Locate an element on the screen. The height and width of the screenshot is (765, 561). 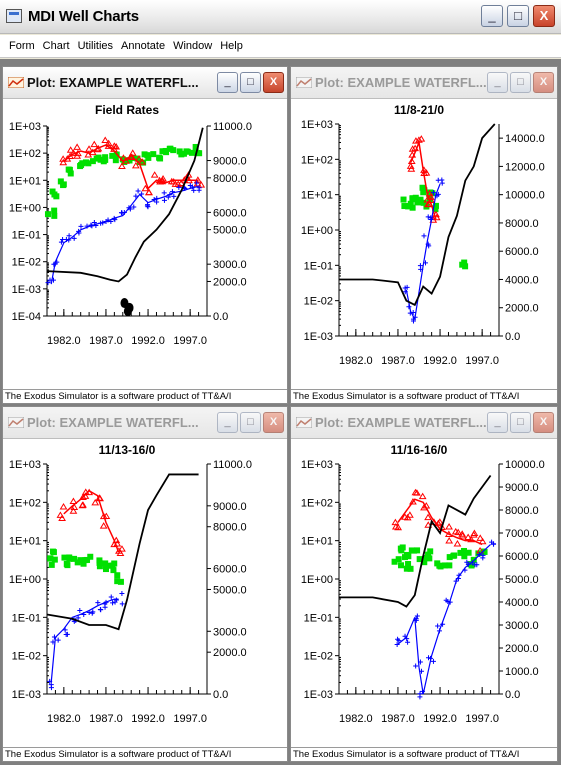
water-rate-line is located at coordinates (84, 640).